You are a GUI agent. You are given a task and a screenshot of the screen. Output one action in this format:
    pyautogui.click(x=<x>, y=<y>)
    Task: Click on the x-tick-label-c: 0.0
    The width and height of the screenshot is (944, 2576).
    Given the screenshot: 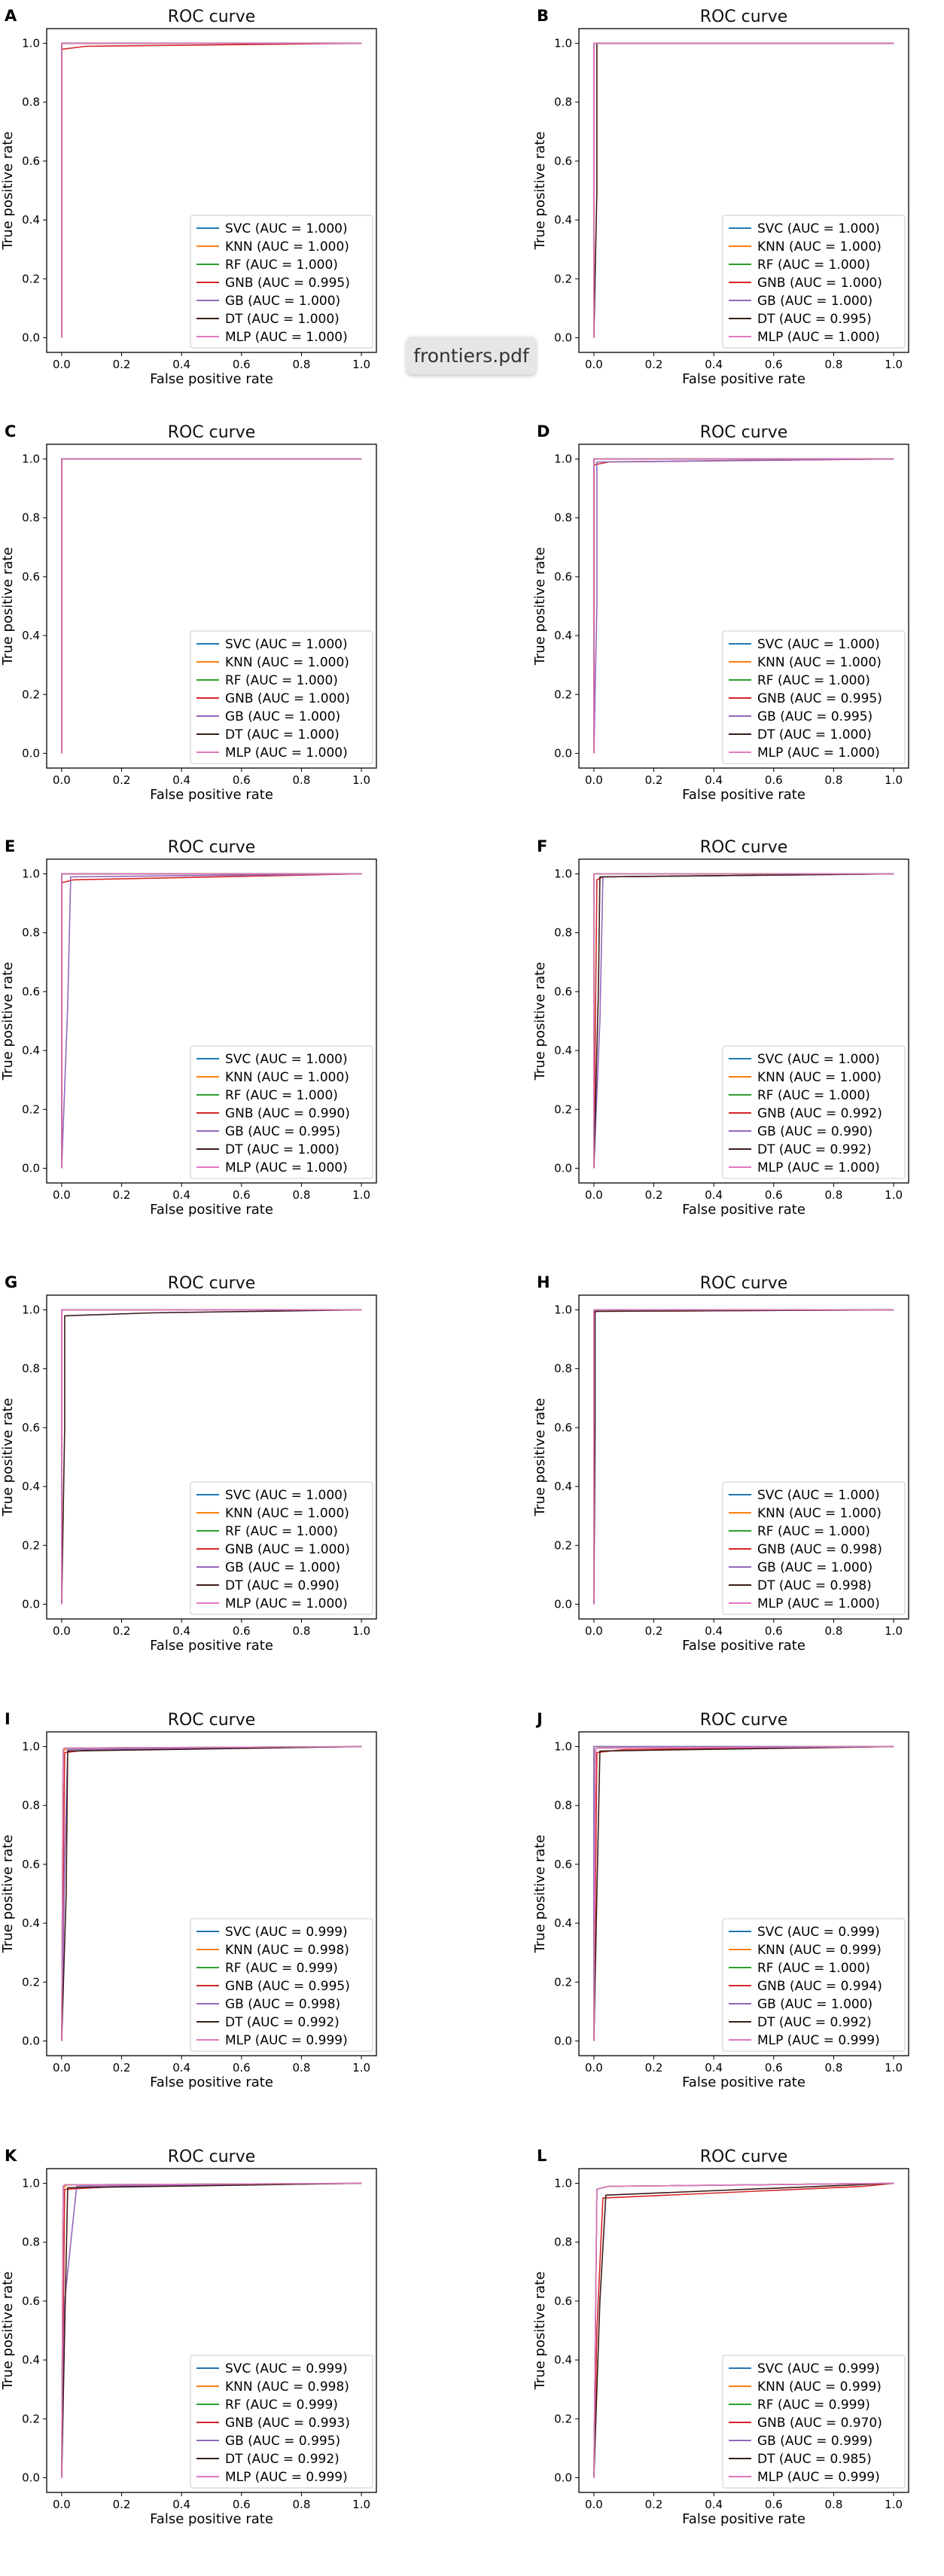 What is the action you would take?
    pyautogui.click(x=62, y=780)
    